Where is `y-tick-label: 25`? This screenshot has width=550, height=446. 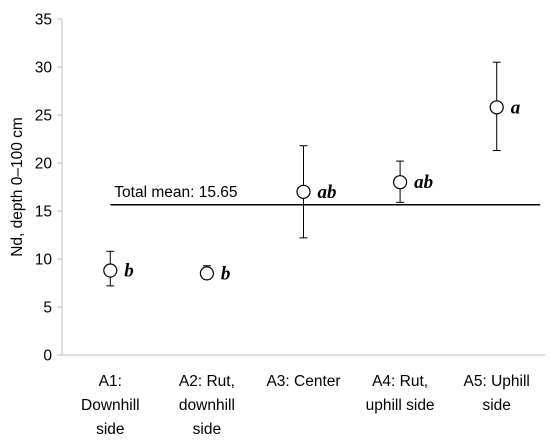
y-tick-label: 25 is located at coordinates (43, 116).